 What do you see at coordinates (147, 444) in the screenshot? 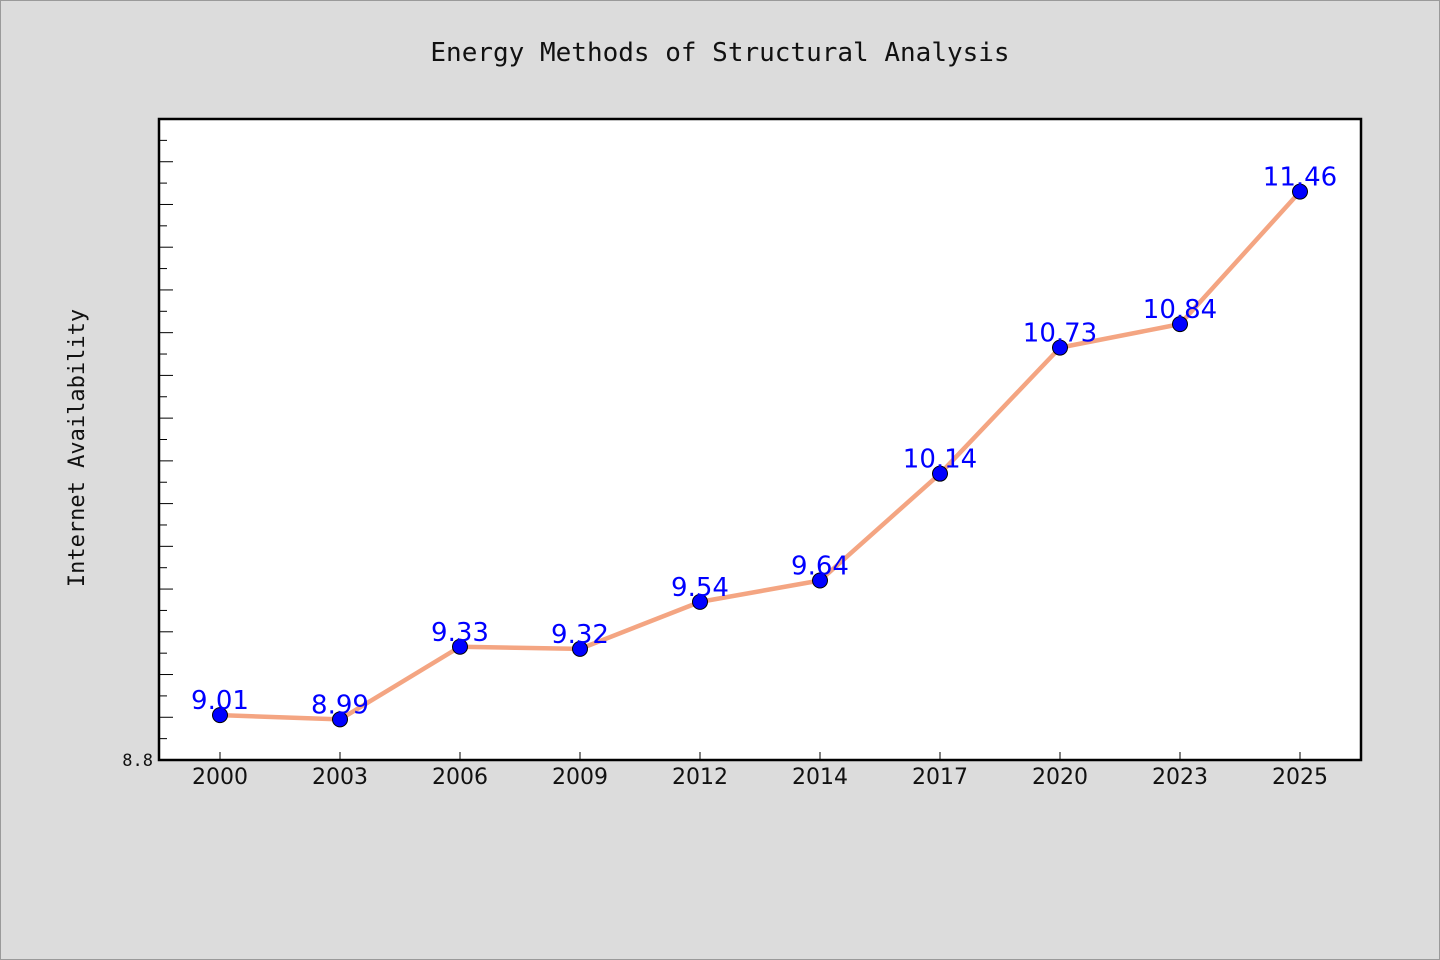
I see `y-axis-ticks: 8.8` at bounding box center [147, 444].